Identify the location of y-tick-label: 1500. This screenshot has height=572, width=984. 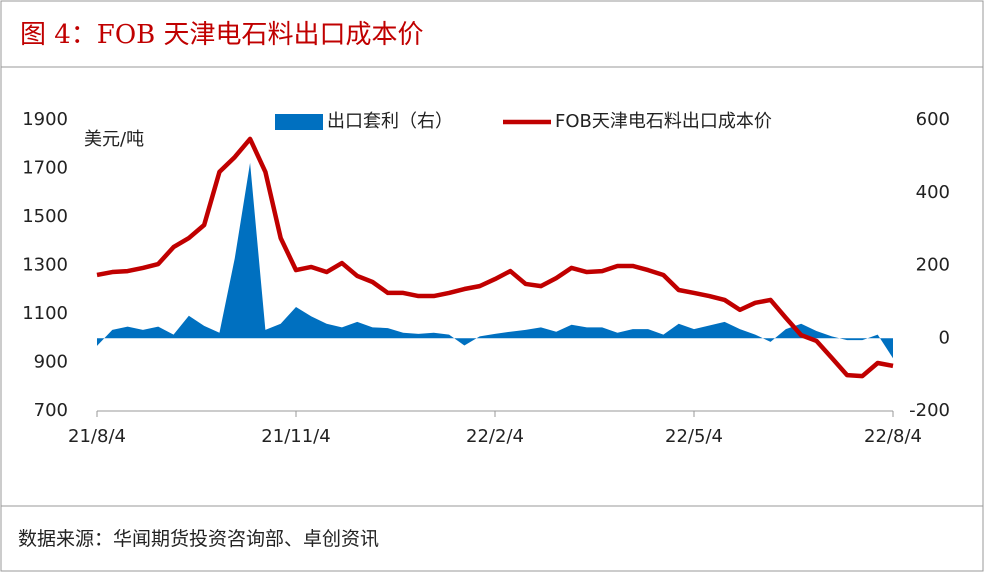
(45, 216).